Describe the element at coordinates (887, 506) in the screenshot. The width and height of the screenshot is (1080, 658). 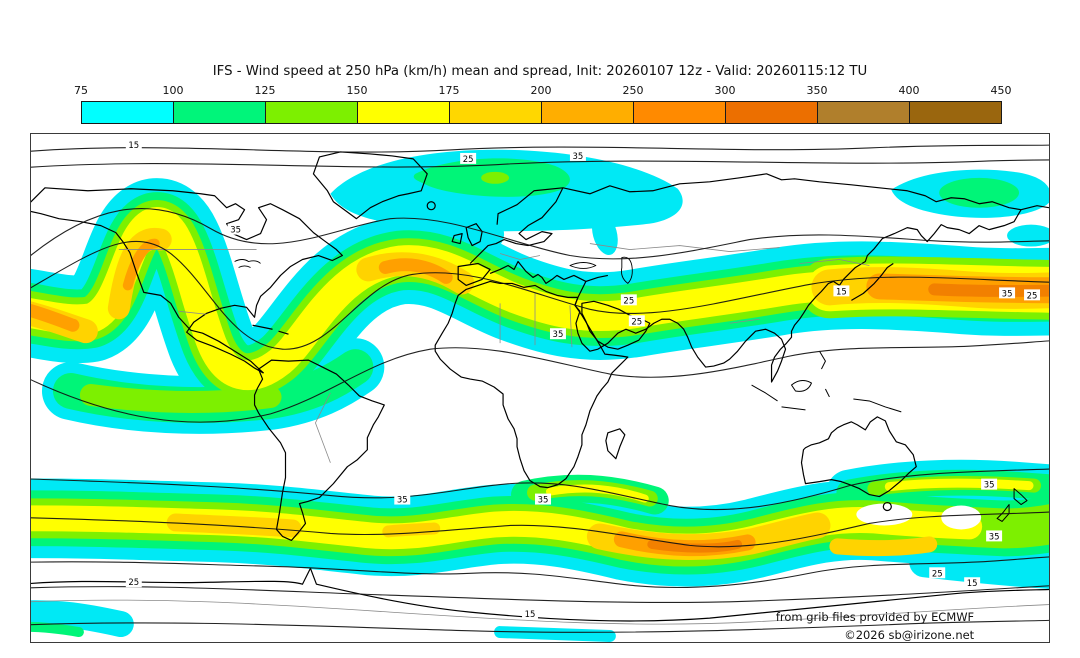
I see `coastline-tasmania` at that location.